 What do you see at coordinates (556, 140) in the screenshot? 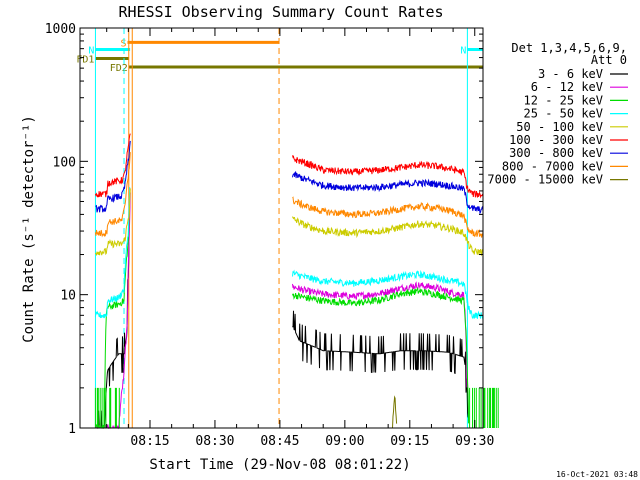
I see `legend-label: 100 - 300 keV` at bounding box center [556, 140].